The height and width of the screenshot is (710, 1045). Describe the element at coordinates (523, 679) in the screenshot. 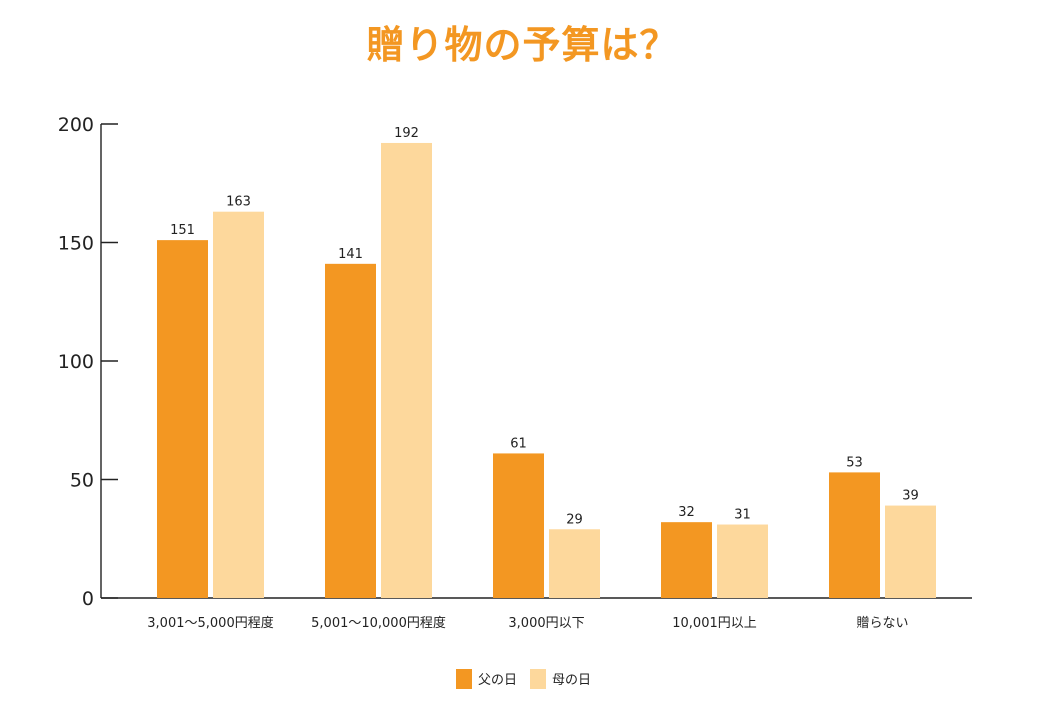

I see `legend: 父の日 母の日` at that location.